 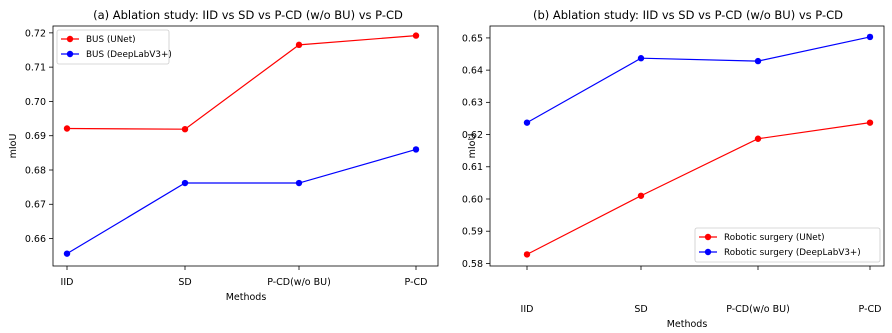 What do you see at coordinates (701, 290) in the screenshot?
I see `panel-b-x-ticks: IID SD P-CD(w/o BU) P-CD` at bounding box center [701, 290].